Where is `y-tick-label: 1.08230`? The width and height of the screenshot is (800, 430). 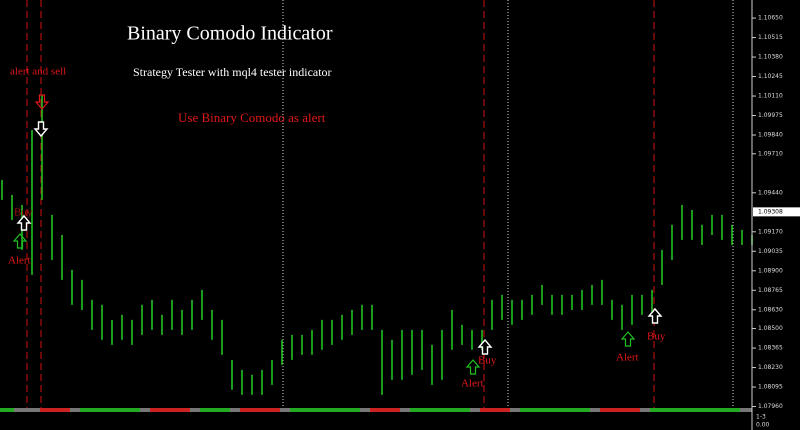 y-tick-label: 1.08230 is located at coordinates (770, 367).